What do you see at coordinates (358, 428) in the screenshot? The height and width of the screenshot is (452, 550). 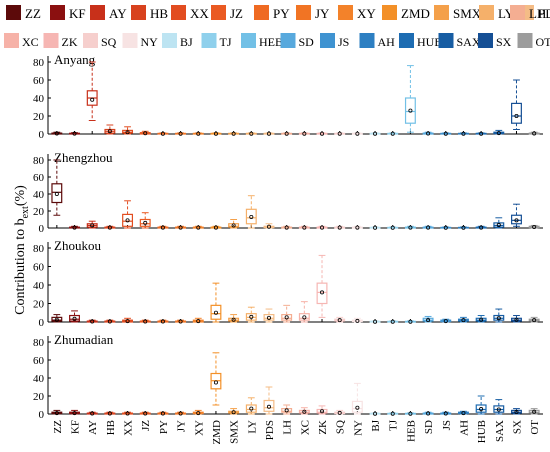 I see `x-tick-label: NY` at bounding box center [358, 428].